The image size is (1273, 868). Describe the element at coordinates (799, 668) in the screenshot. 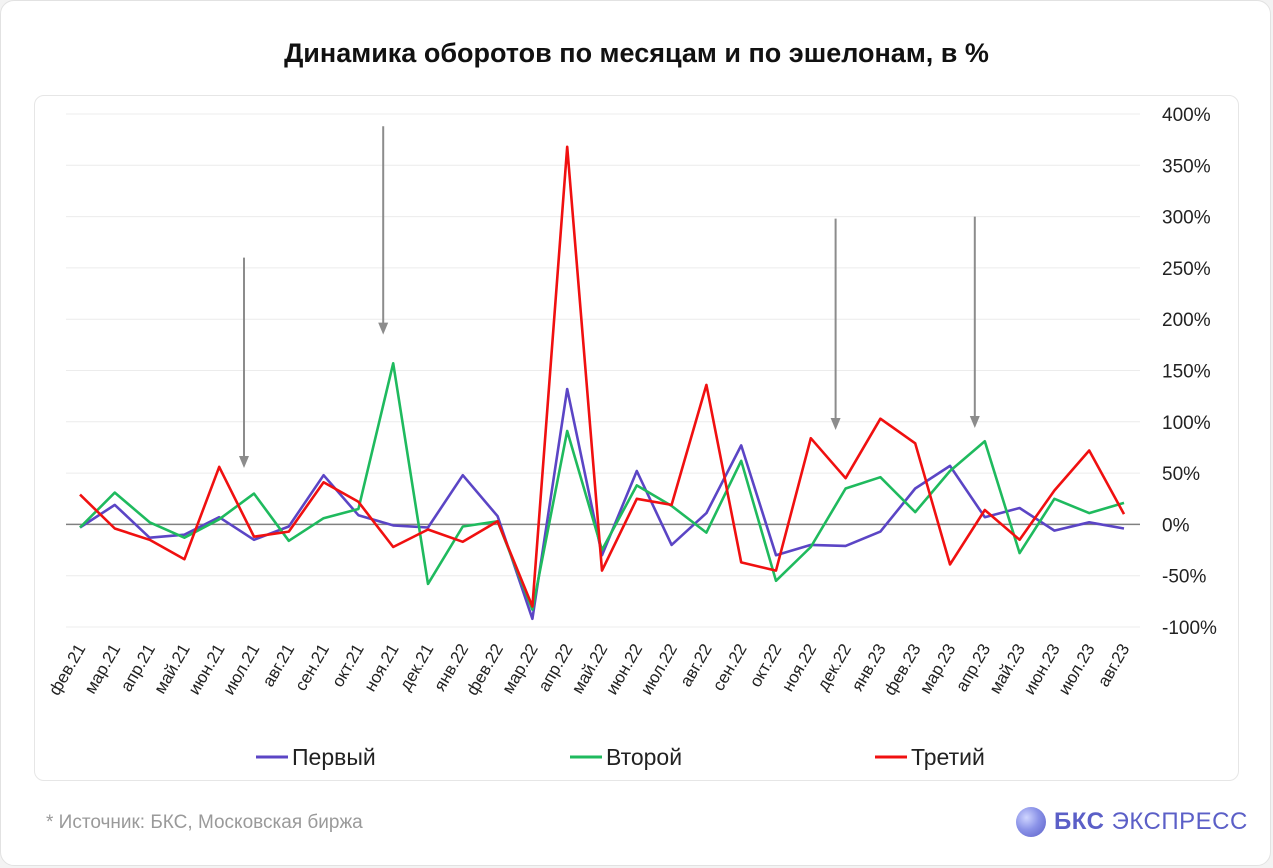

I see `x-tick-label: ноя.22` at that location.